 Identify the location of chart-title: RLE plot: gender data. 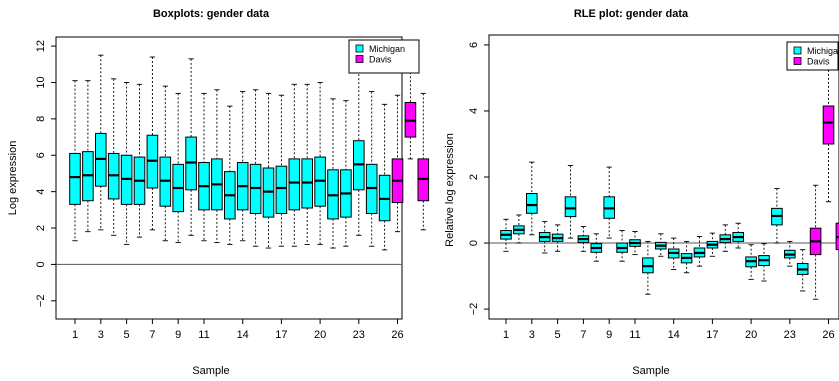
(631, 14).